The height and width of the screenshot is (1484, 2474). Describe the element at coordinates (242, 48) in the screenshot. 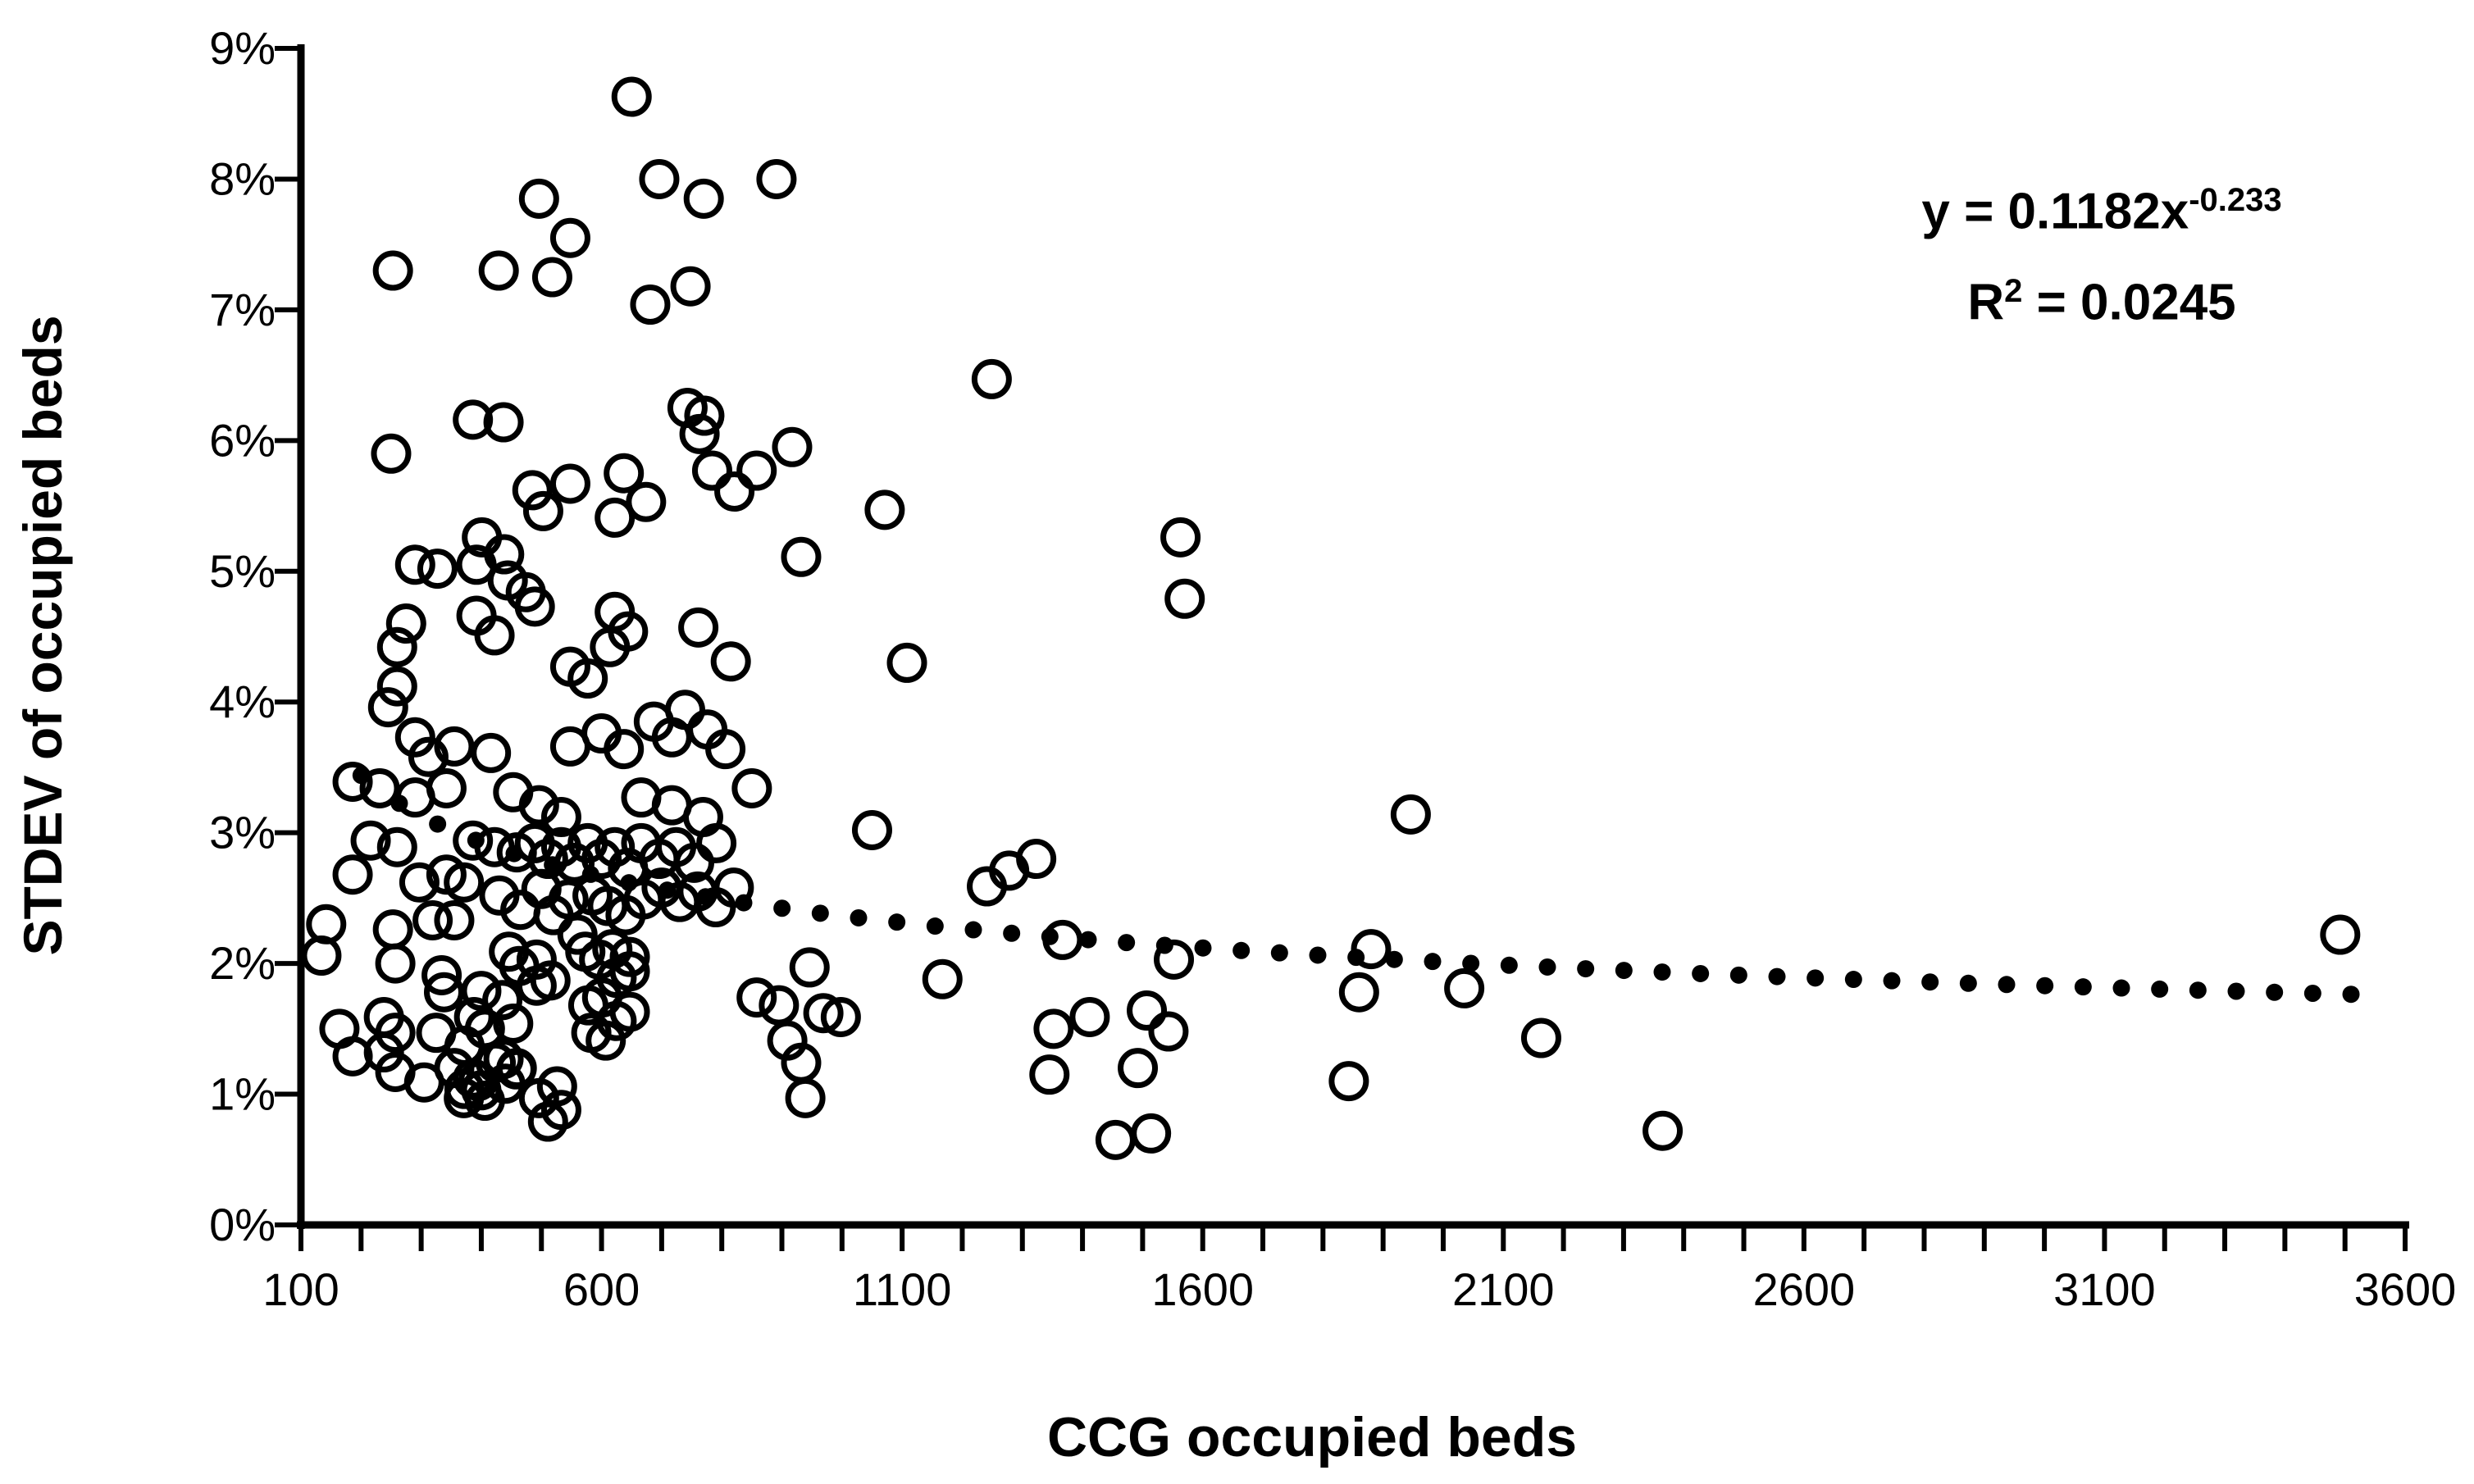

I see `y-tick-label: 9%` at that location.